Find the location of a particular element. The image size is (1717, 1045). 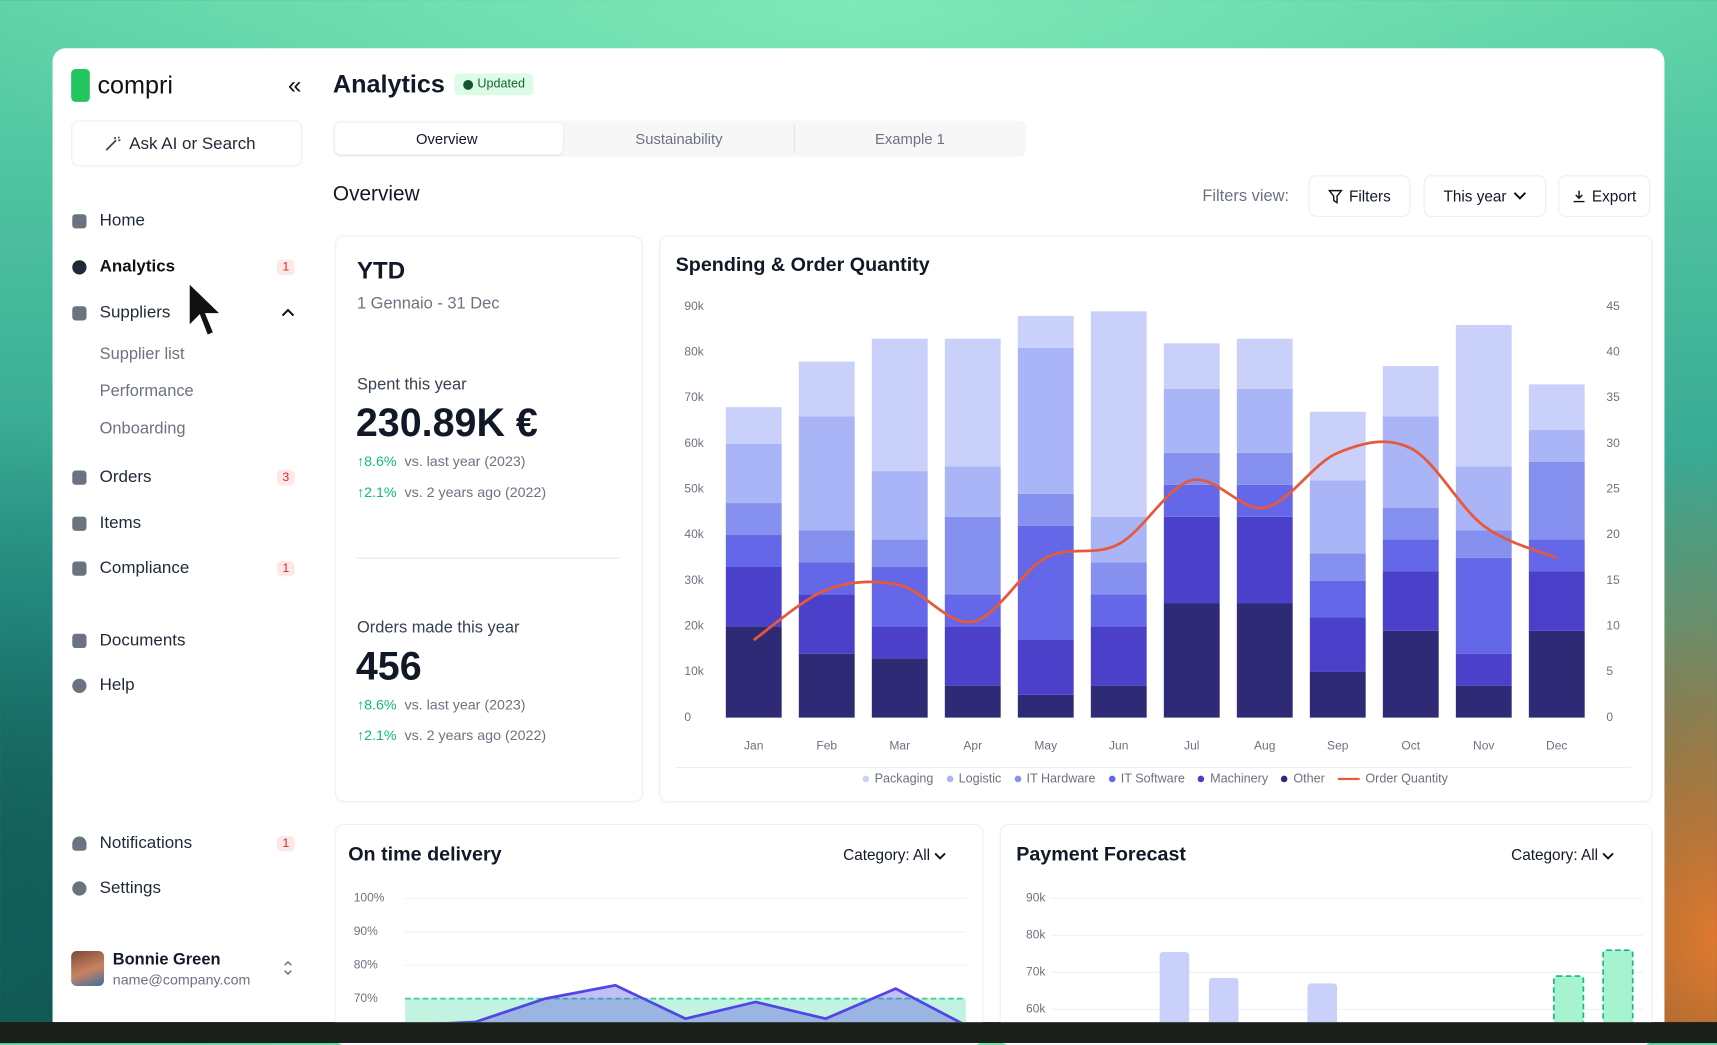

nav-item: Items is located at coordinates (120, 523).